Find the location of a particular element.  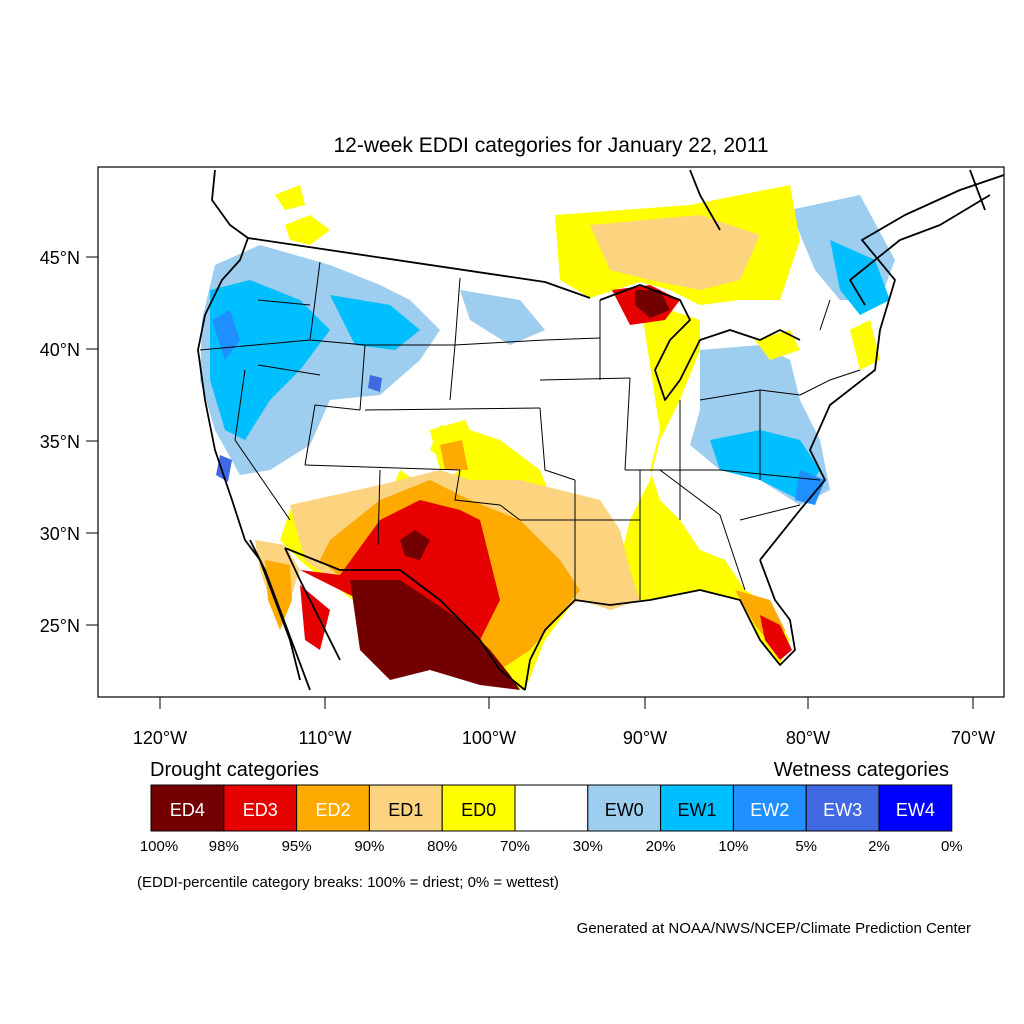

legend-percent-label: 70% is located at coordinates (515, 846).